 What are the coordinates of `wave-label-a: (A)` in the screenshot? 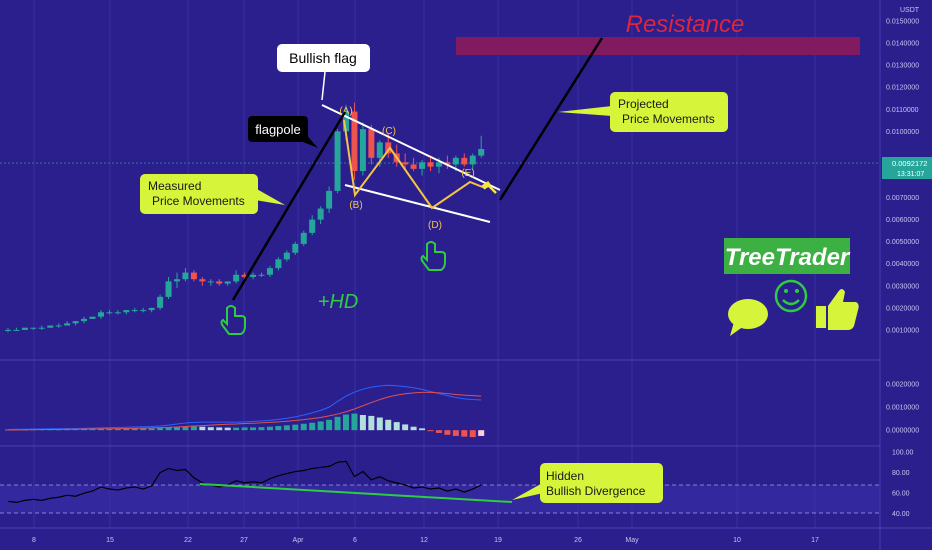 It's located at (345, 111).